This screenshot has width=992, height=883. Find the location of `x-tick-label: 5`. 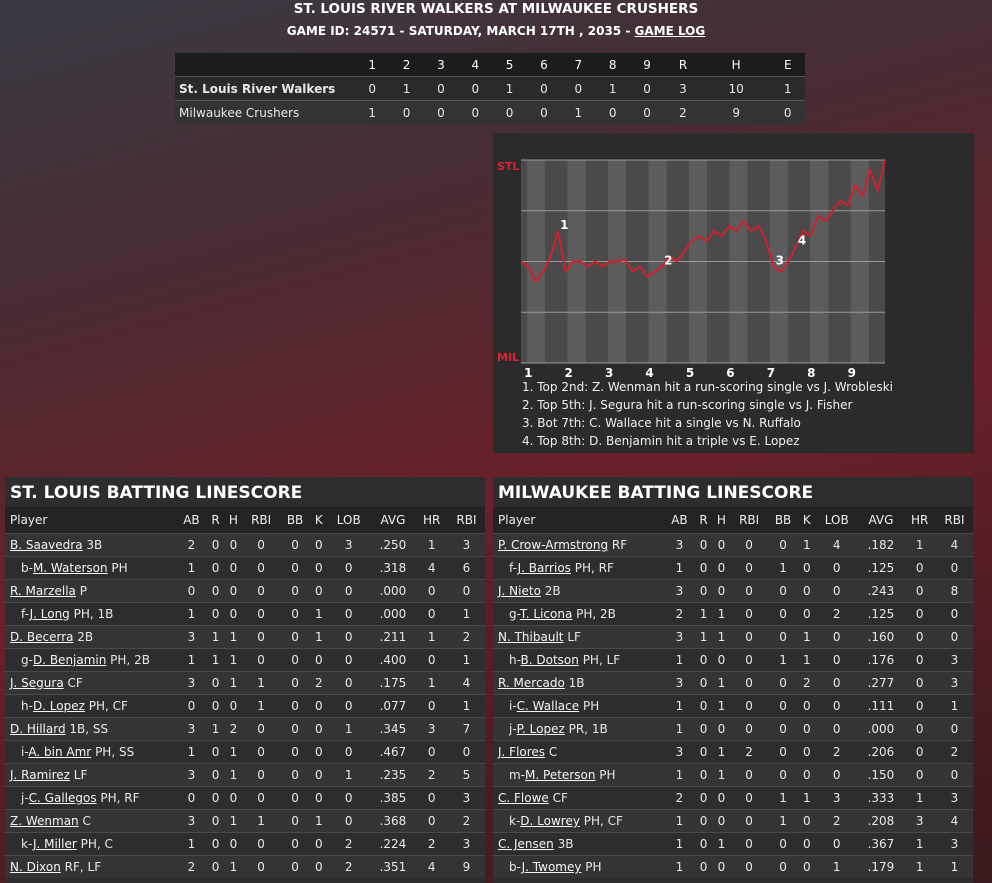

x-tick-label: 5 is located at coordinates (690, 372).